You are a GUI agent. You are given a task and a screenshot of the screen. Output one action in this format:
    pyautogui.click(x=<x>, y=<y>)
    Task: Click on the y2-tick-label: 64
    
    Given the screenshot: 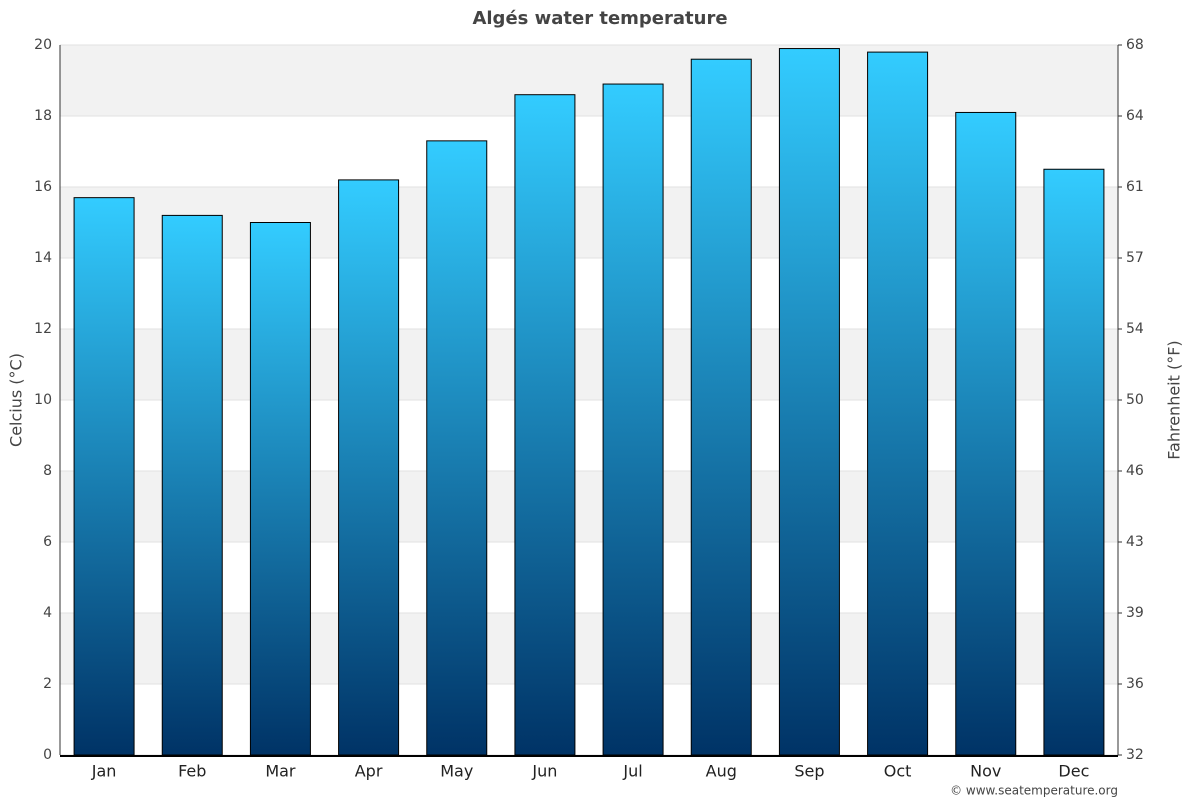 What is the action you would take?
    pyautogui.click(x=1135, y=116)
    